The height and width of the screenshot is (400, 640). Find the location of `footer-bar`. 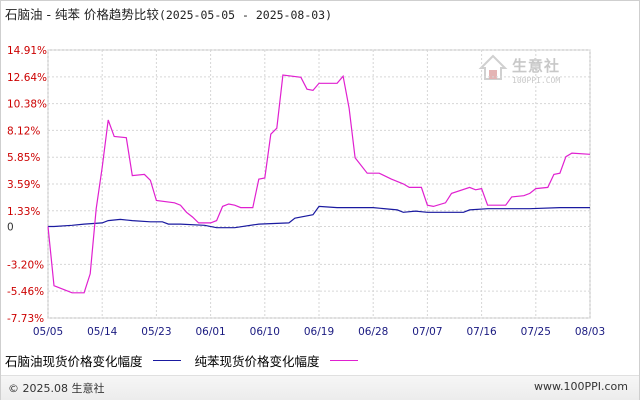

footer-bar is located at coordinates (320, 387).